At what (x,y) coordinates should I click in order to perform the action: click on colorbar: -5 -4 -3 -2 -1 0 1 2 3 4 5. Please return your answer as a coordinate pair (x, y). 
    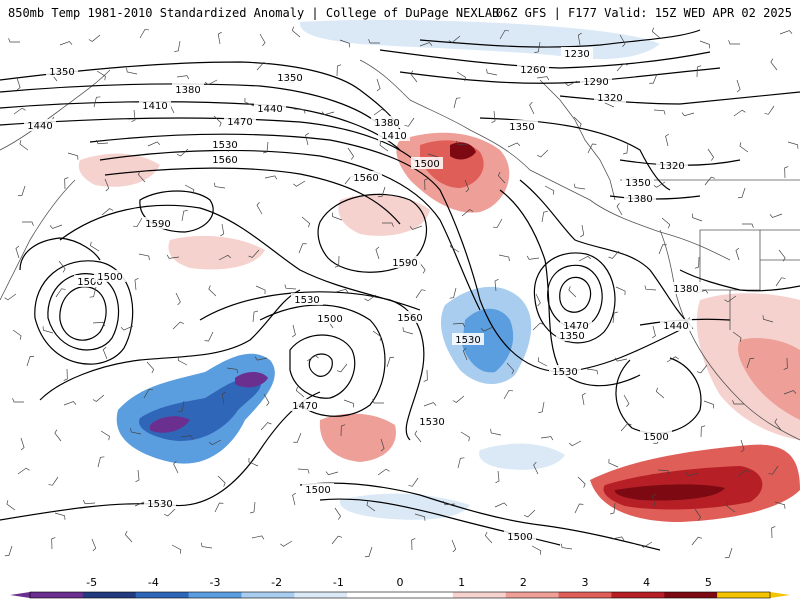
    Looking at the image, I should click on (400, 587).